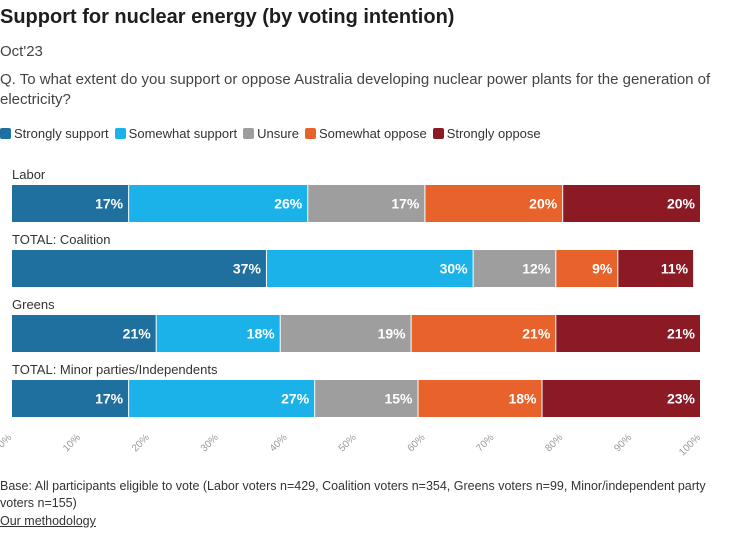  Describe the element at coordinates (348, 443) in the screenshot. I see `x-tick-label: 50%` at that location.